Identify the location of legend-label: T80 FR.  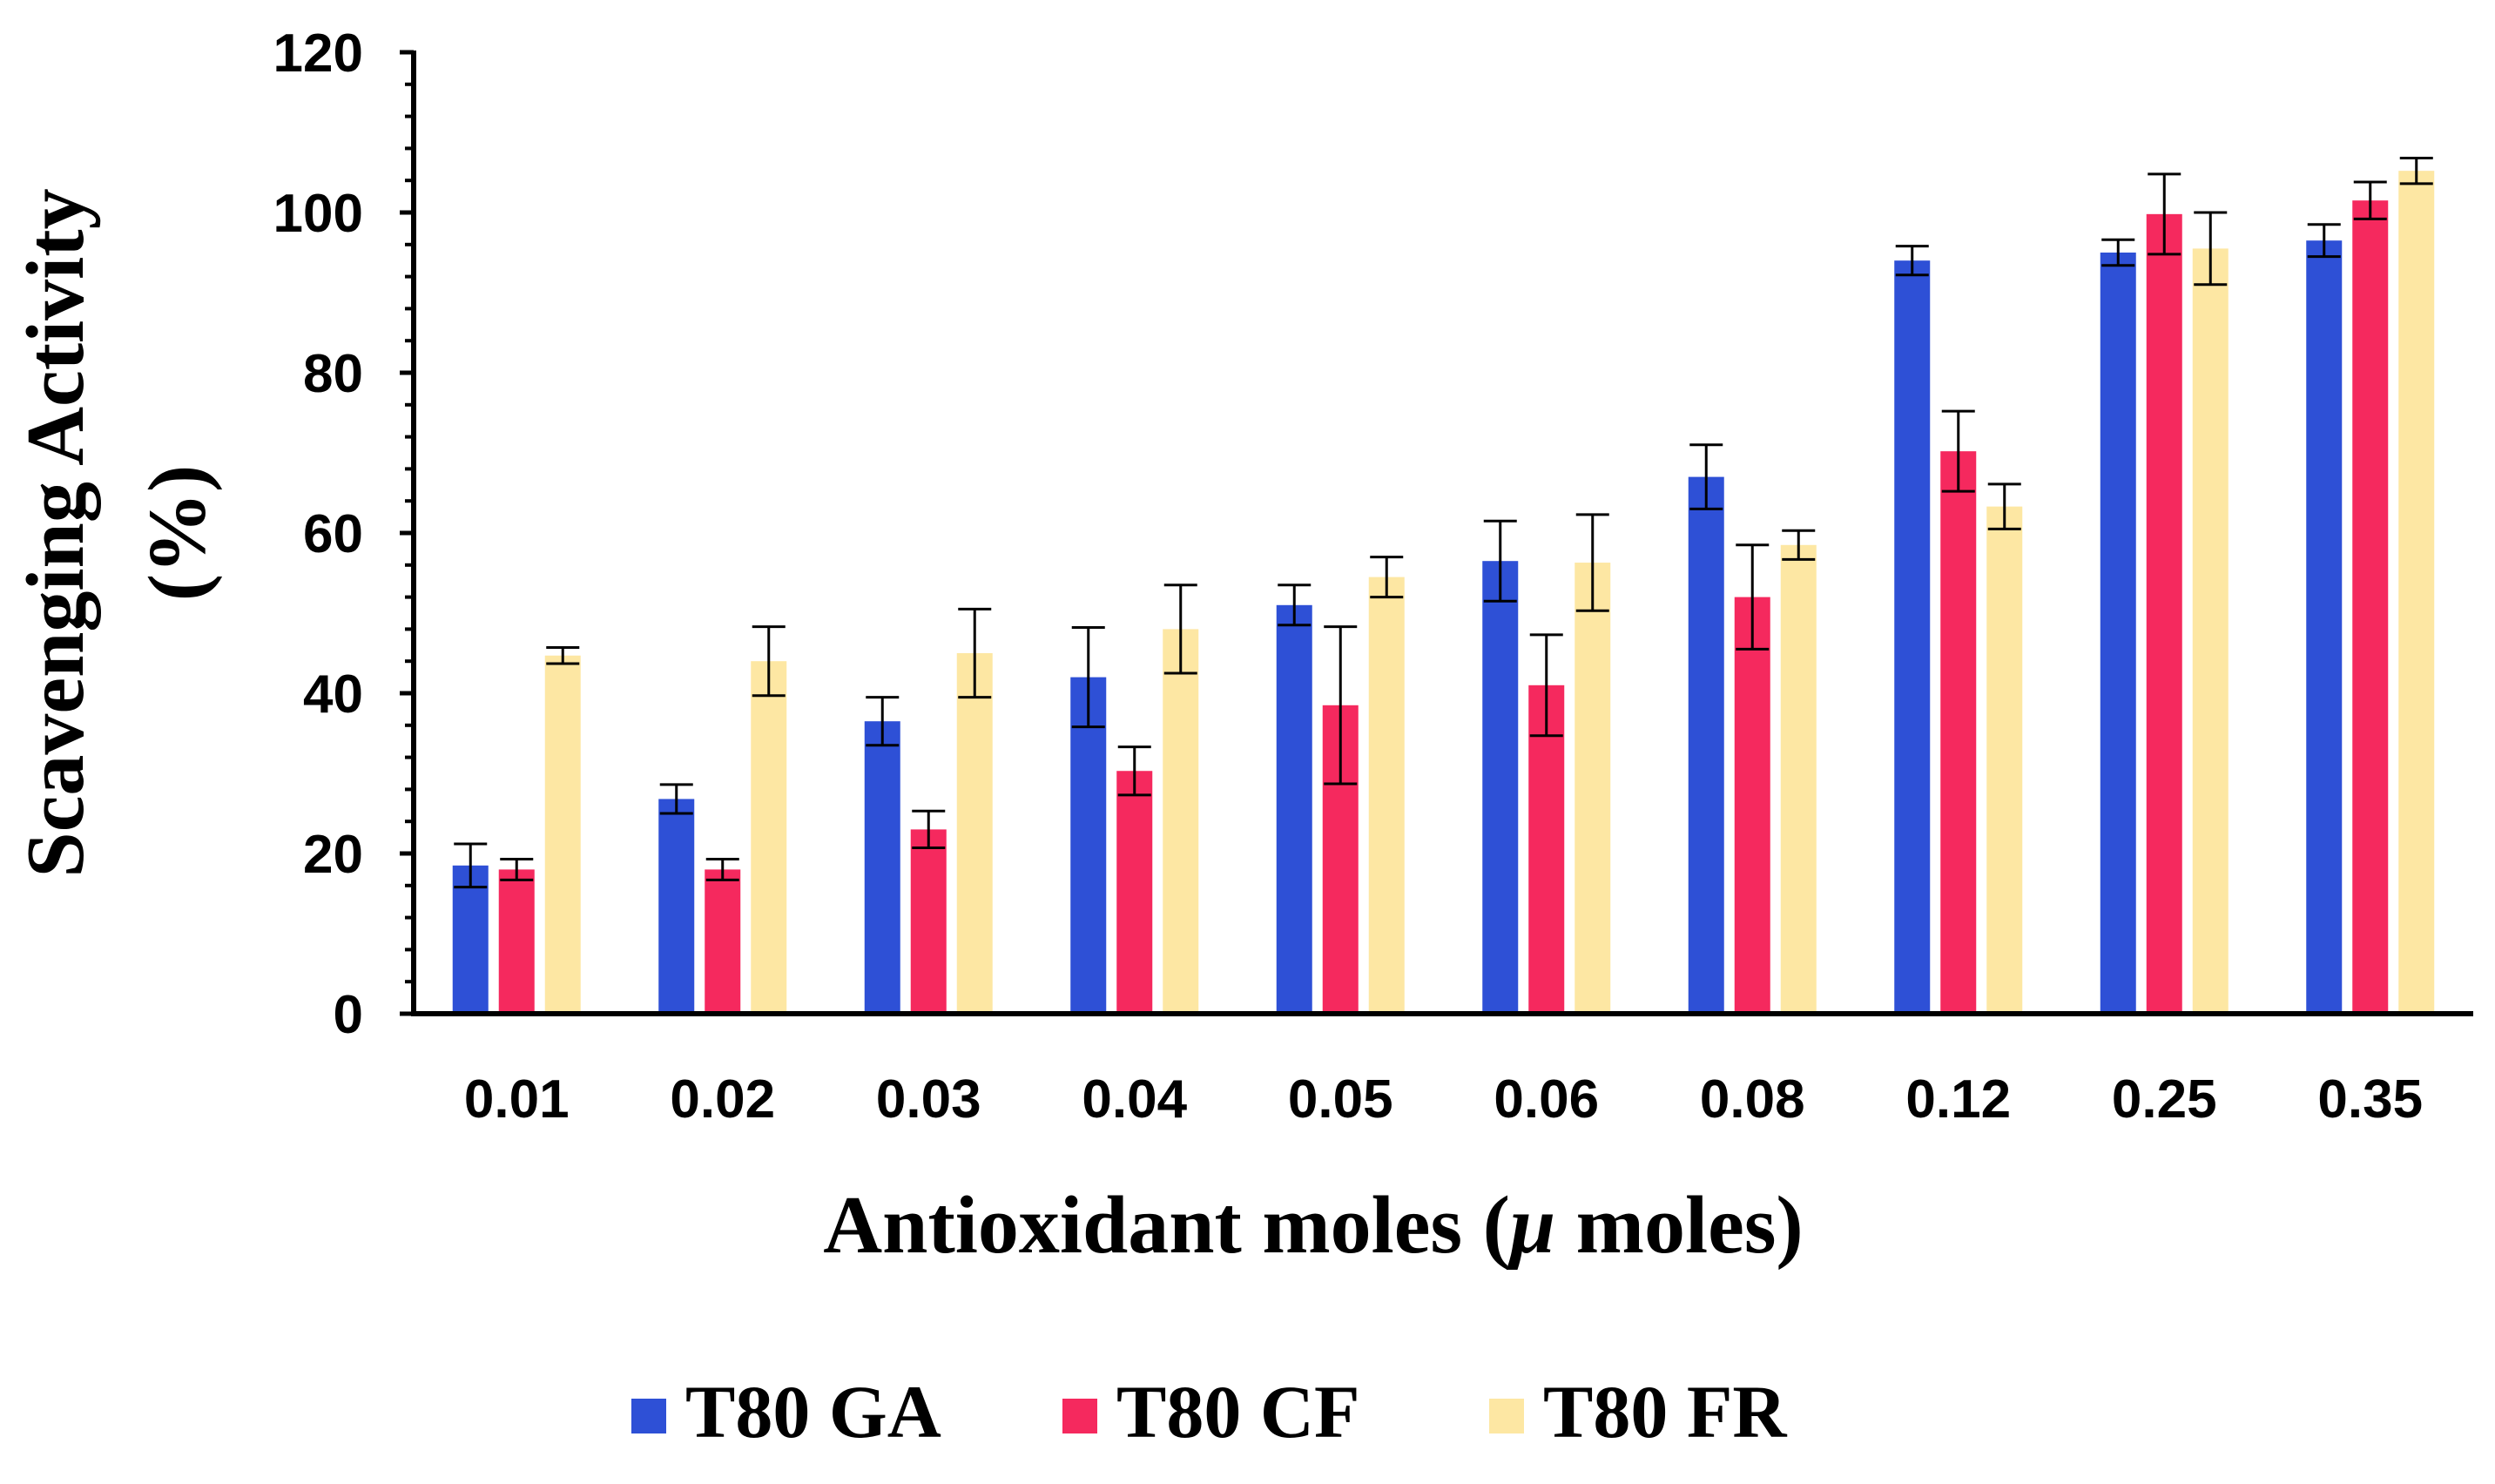
(1665, 1412).